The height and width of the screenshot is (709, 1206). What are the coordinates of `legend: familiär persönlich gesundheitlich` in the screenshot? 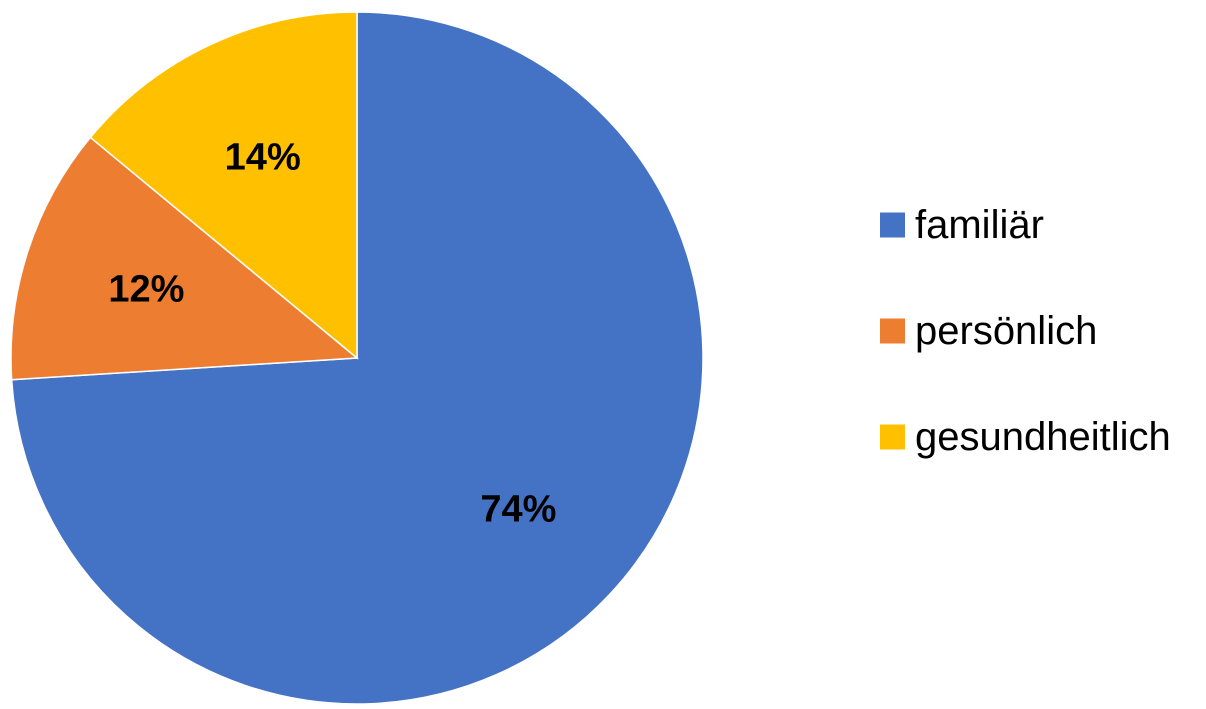 It's located at (1025, 331).